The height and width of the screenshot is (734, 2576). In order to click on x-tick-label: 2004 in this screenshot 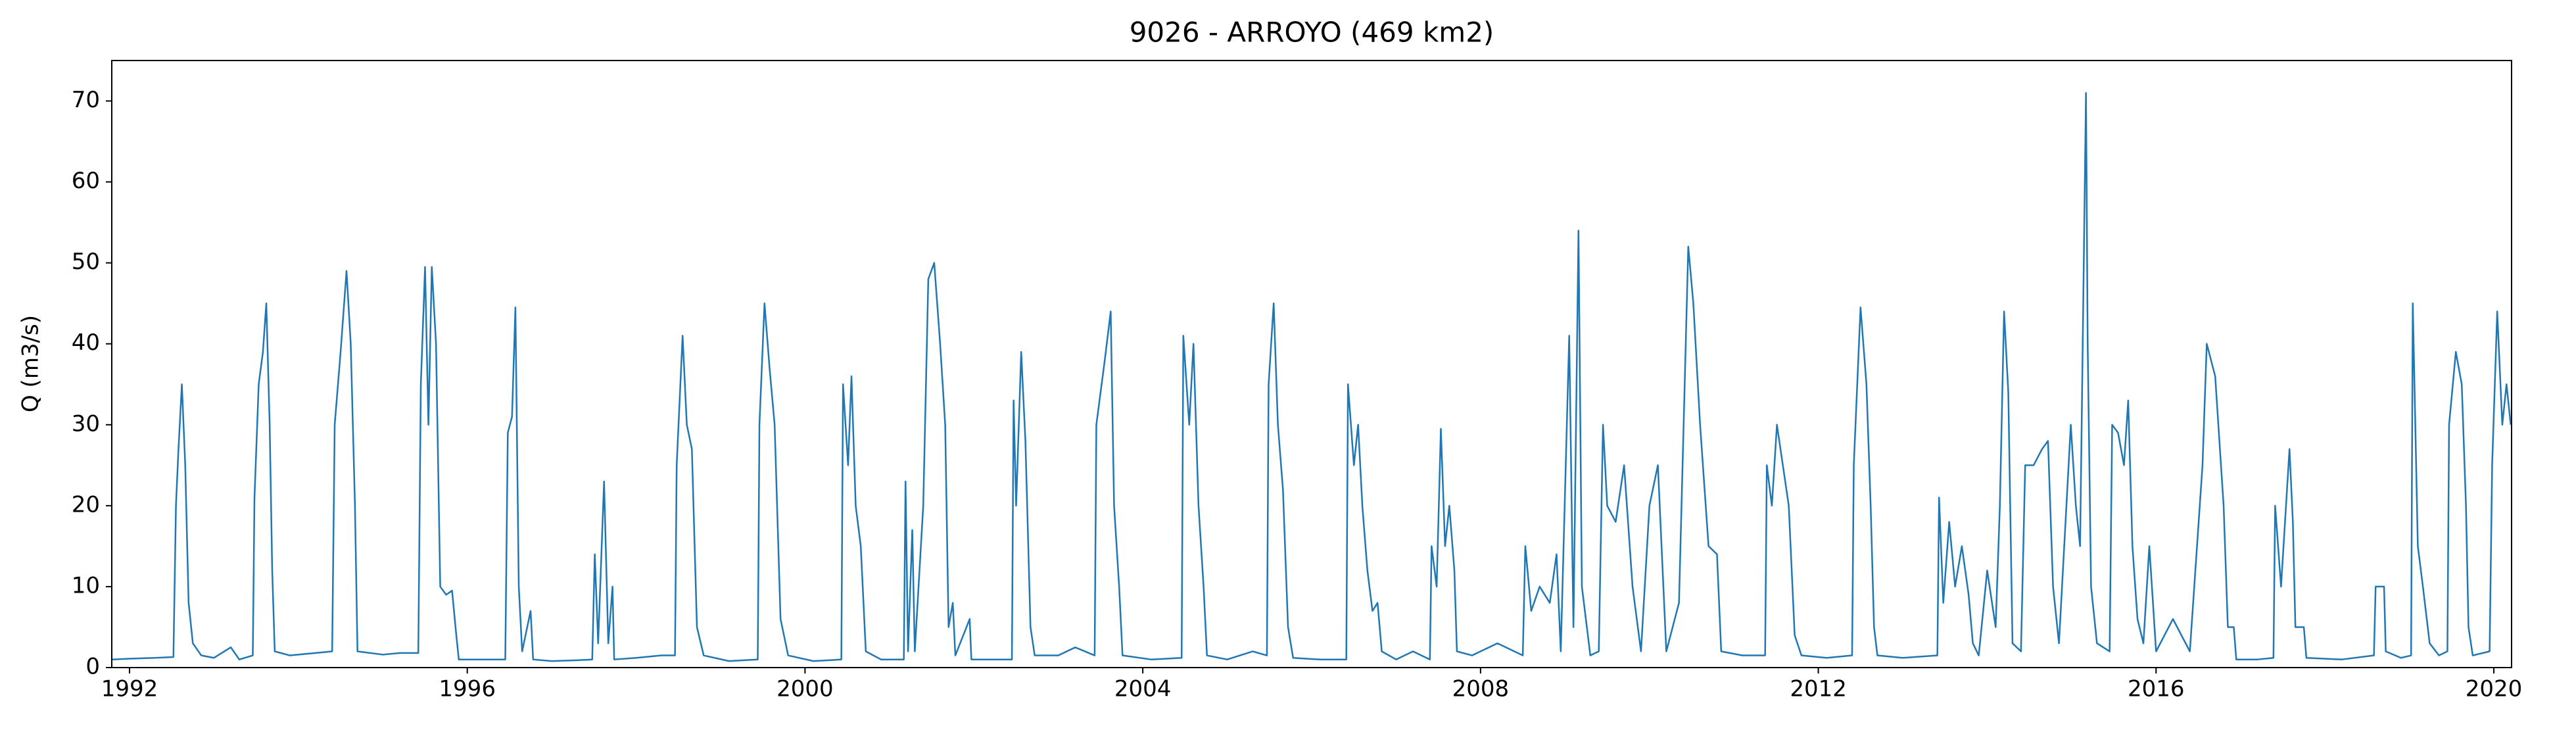, I will do `click(1143, 689)`.